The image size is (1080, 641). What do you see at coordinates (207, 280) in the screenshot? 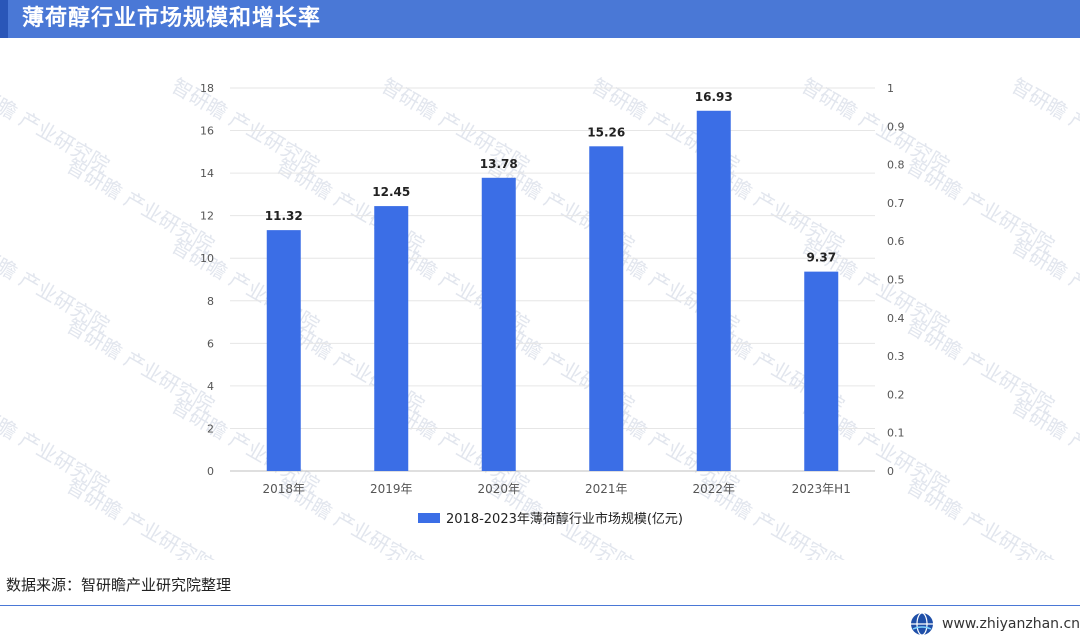
I see `y-axis-left: 0 2 4 6 8 10 12 14 16 18` at bounding box center [207, 280].